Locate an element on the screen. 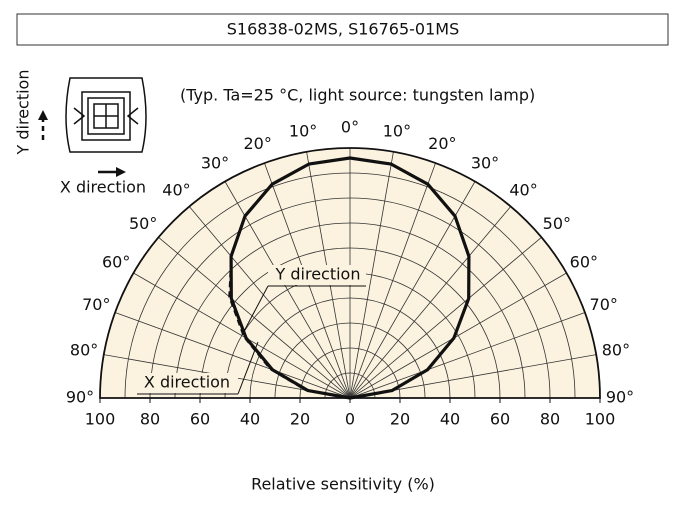  inset-y-label: Y direction is located at coordinates (23, 113).